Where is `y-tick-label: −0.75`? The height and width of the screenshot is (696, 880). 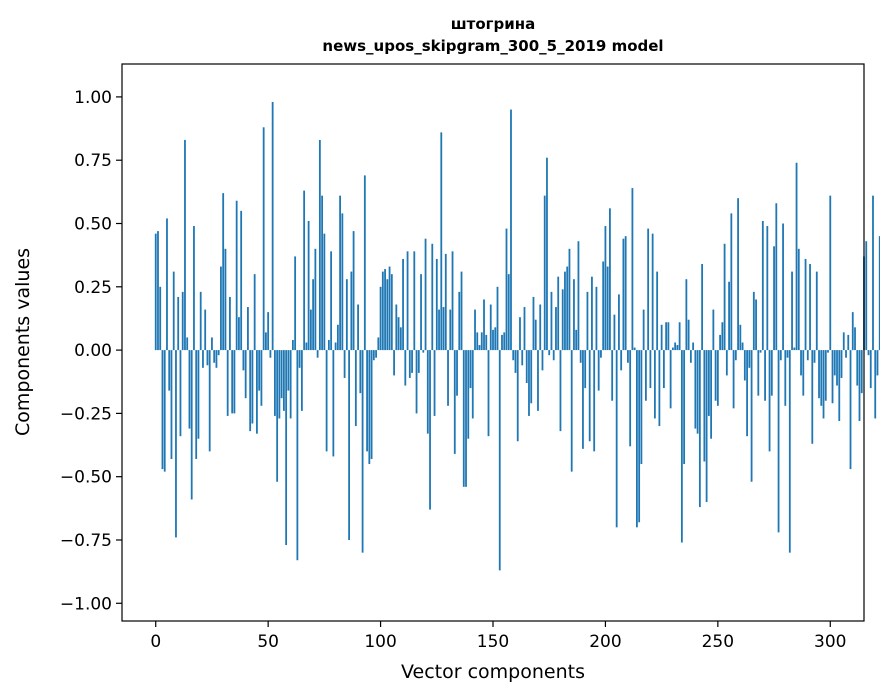
y-tick-label: −0.75 is located at coordinates (86, 541).